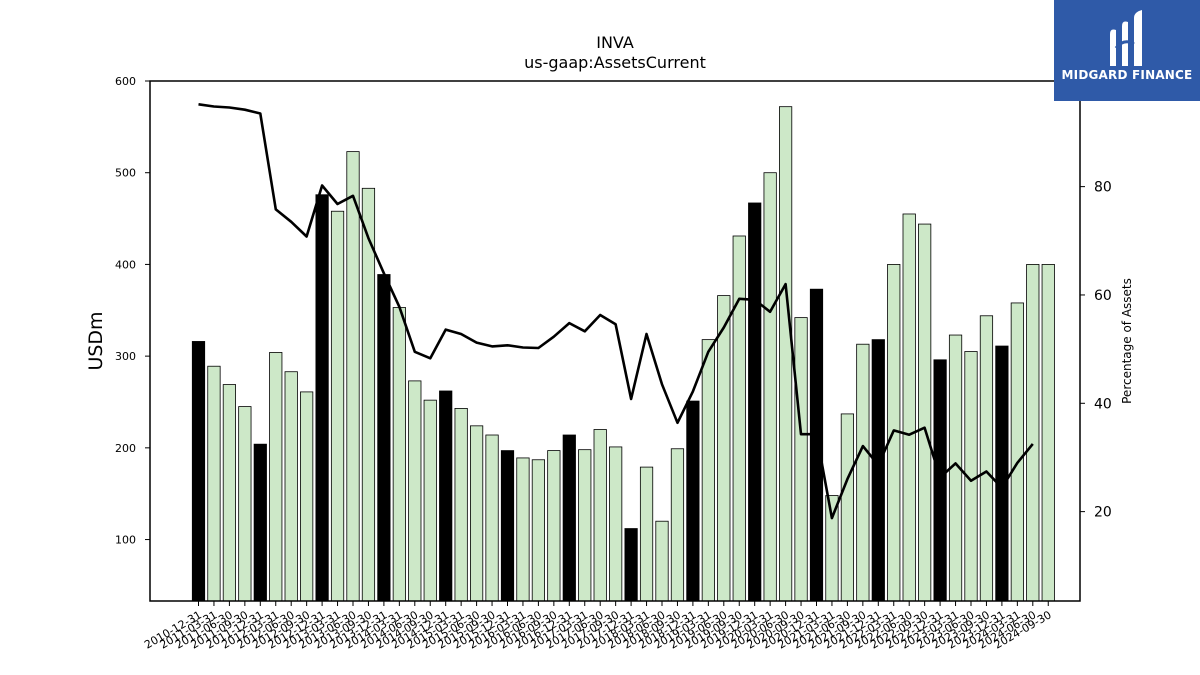 The width and height of the screenshot is (1200, 675). Describe the element at coordinates (125, 173) in the screenshot. I see `left-tick-label: 500` at that location.